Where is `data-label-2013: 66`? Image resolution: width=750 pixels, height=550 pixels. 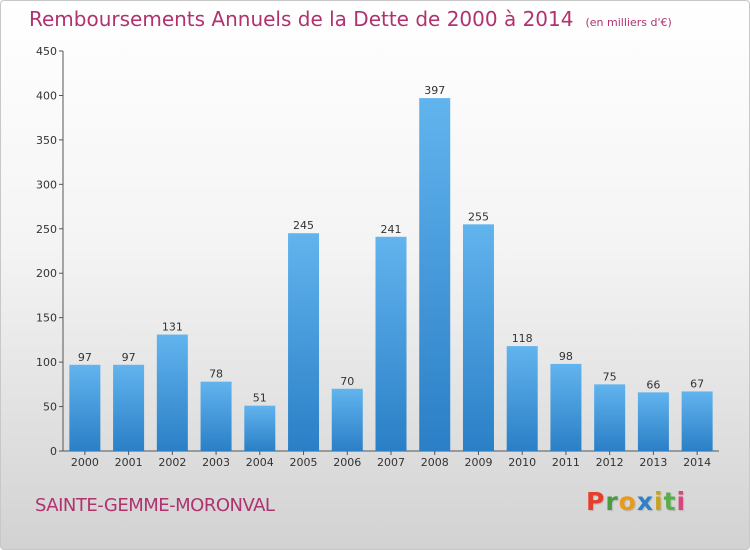 data-label-2013: 66 is located at coordinates (653, 384).